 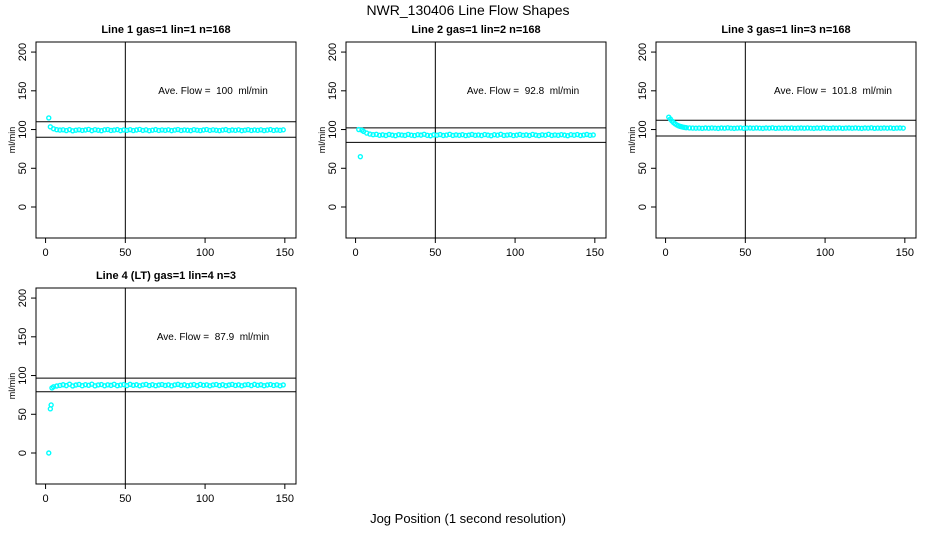 What do you see at coordinates (213, 337) in the screenshot?
I see `ave-flow-annotation-line4: Ave. Flow = 87.9 ml/min` at bounding box center [213, 337].